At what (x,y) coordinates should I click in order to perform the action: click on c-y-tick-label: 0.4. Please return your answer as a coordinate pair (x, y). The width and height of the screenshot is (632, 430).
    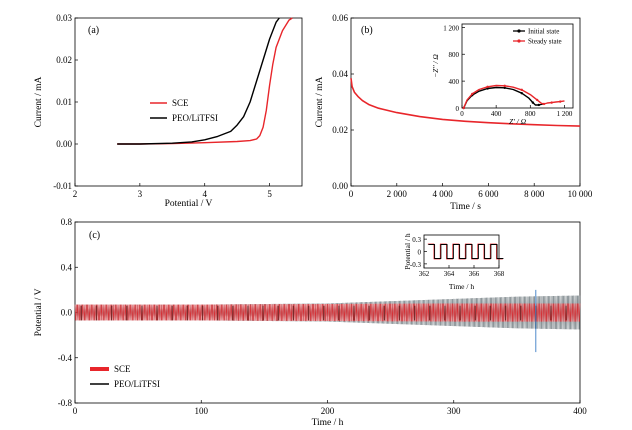
    Looking at the image, I should click on (67, 267).